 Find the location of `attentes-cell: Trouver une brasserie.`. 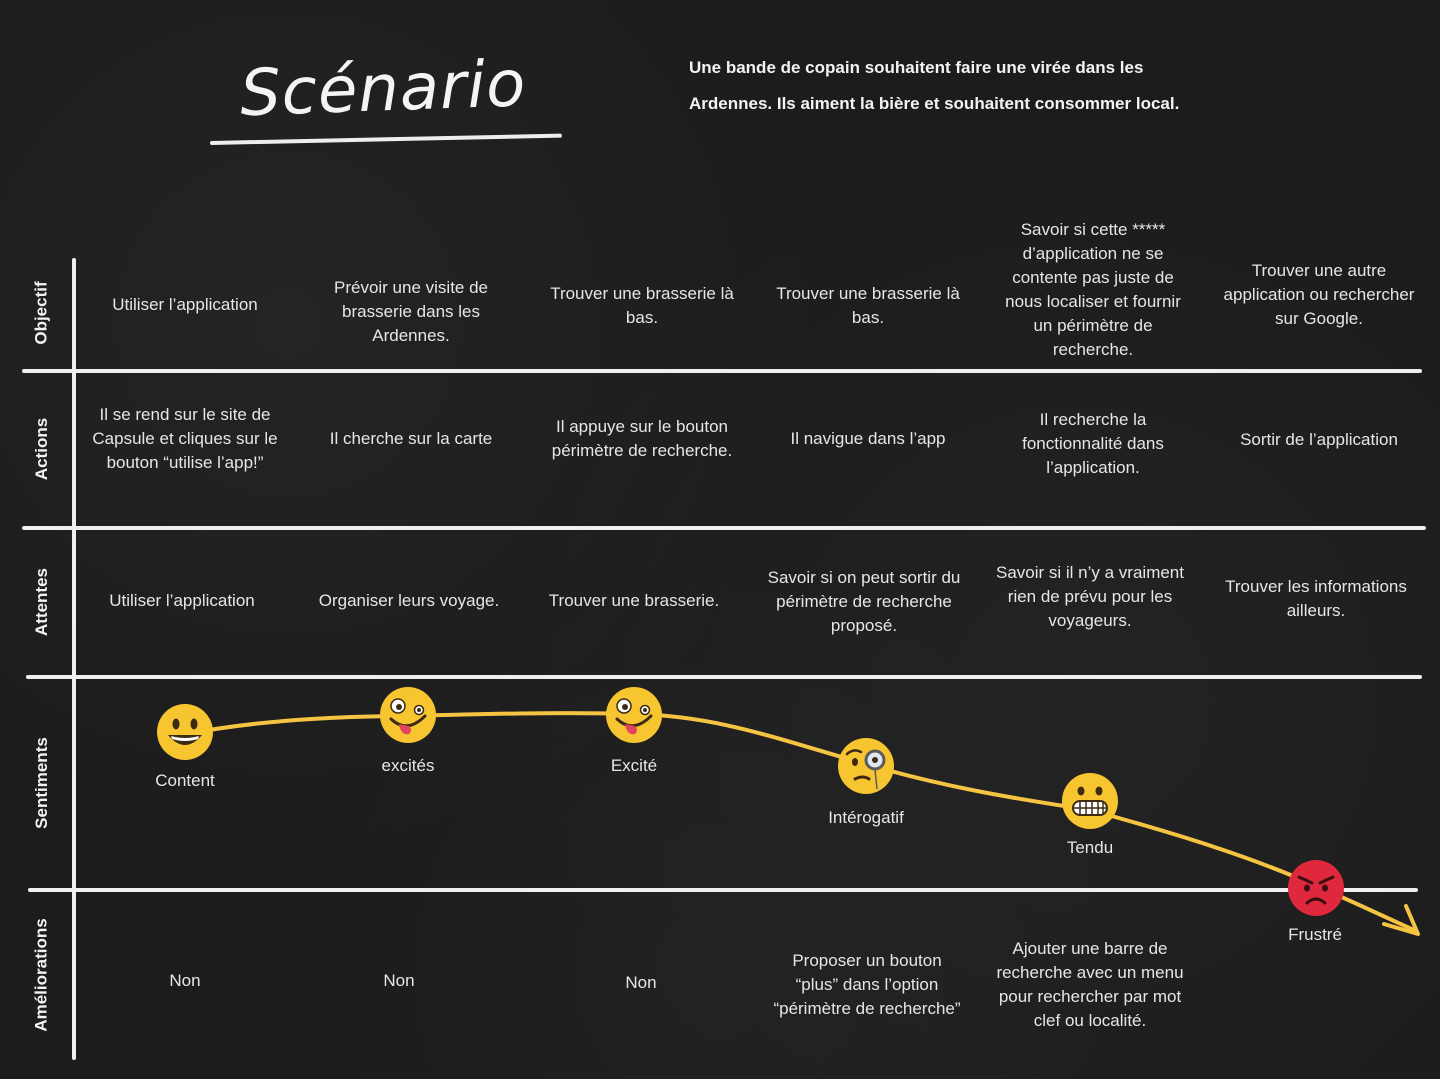

attentes-cell: Trouver une brasserie. is located at coordinates (634, 600).